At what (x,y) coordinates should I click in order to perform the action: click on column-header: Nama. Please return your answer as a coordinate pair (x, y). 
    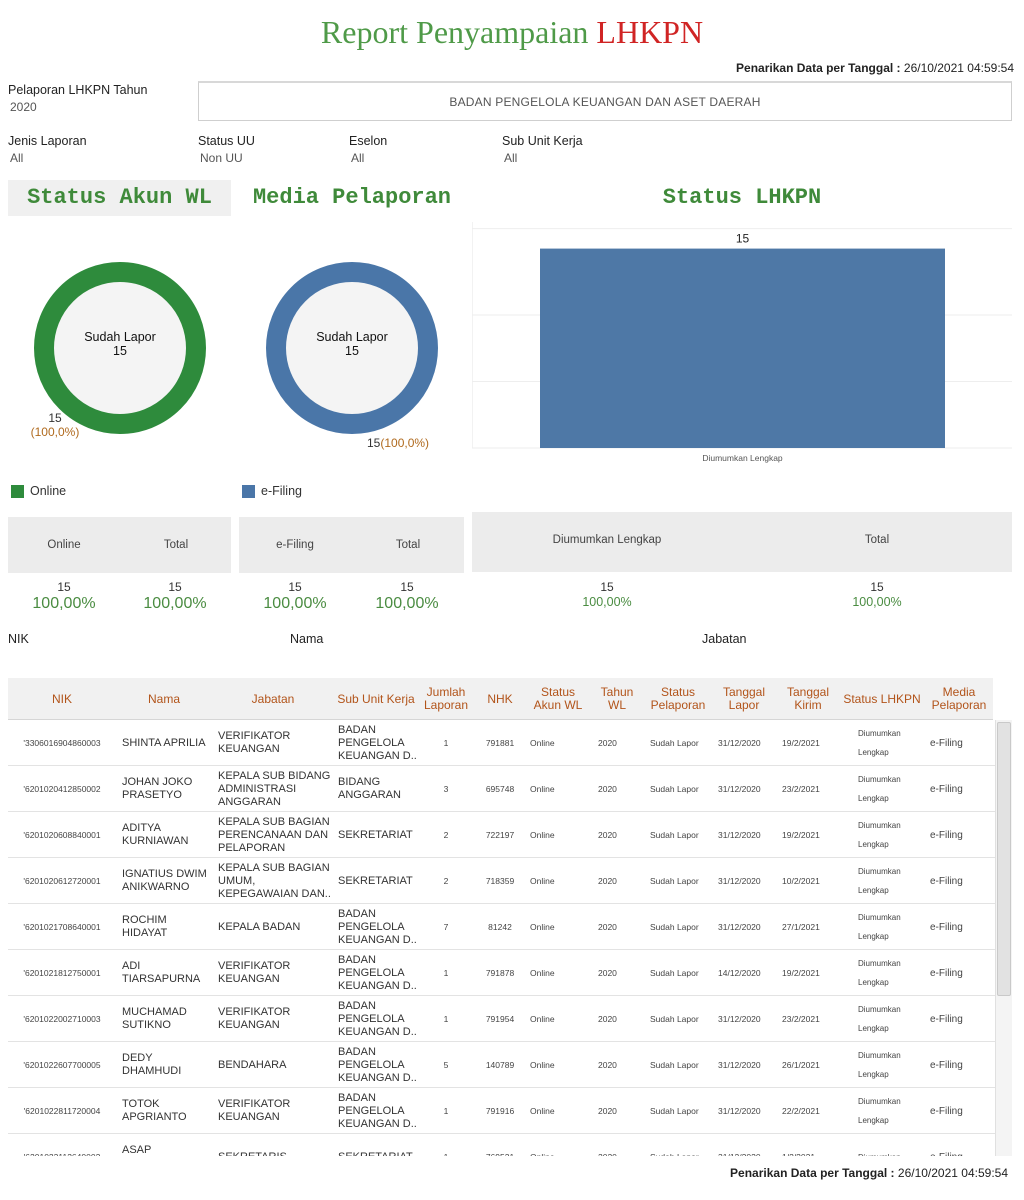
    Looking at the image, I should click on (163, 698).